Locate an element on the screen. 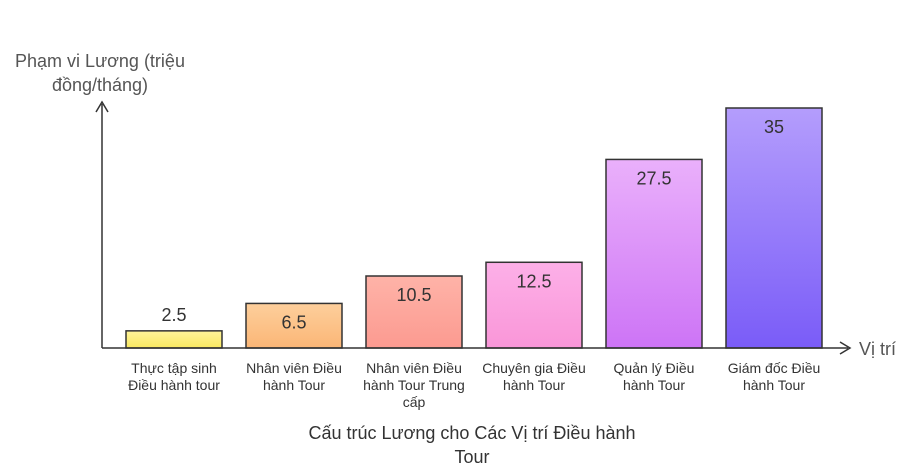 This screenshot has height=473, width=912. y-axis-label-line-2: đồng/tháng) is located at coordinates (100, 85).